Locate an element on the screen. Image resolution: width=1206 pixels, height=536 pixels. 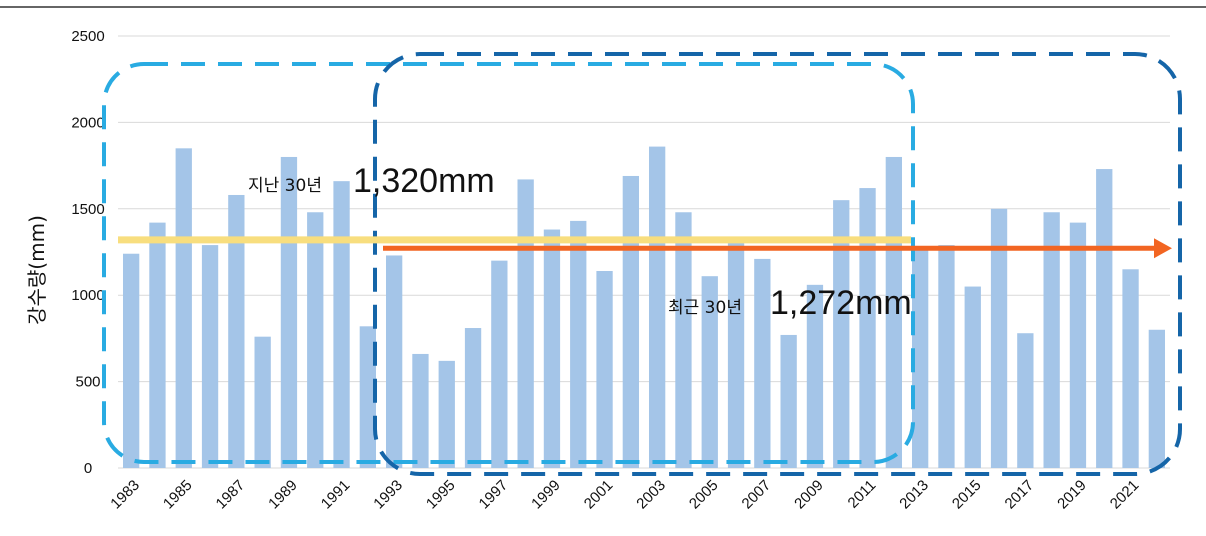
bar-2006 is located at coordinates (736, 354).